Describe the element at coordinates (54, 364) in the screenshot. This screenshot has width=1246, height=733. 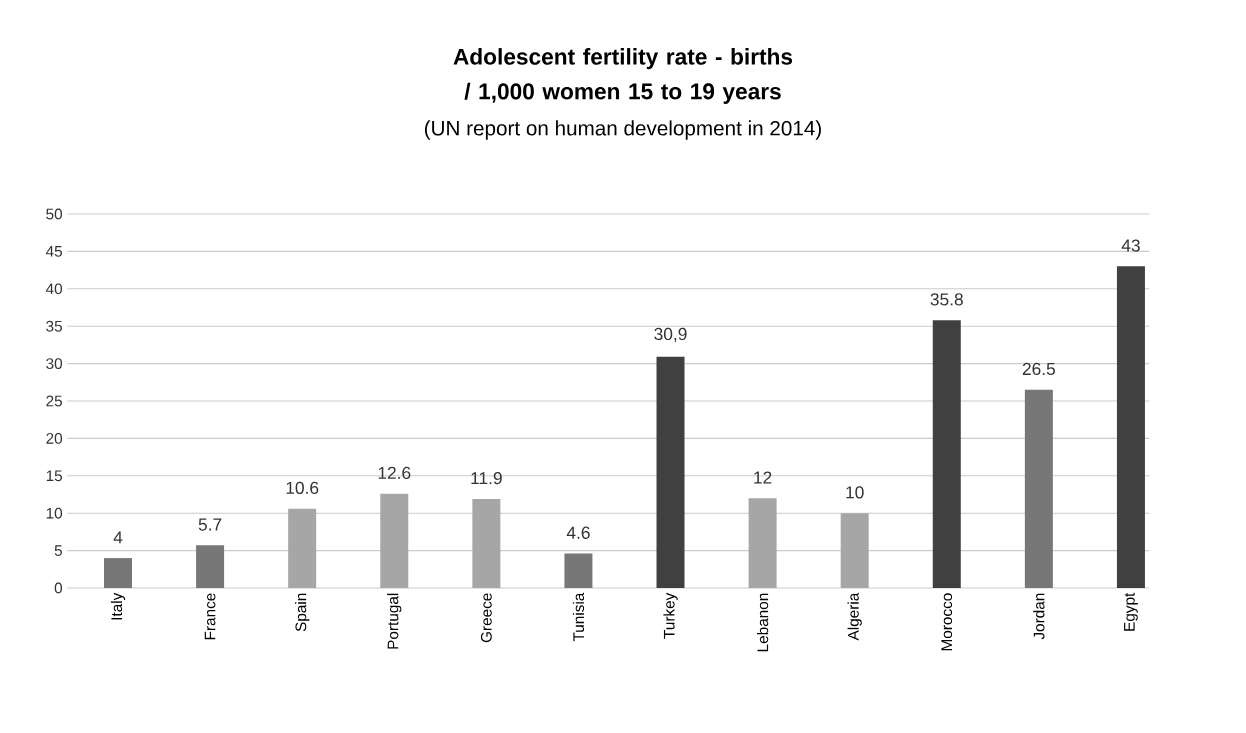
I see `y-tick-label: 30` at that location.